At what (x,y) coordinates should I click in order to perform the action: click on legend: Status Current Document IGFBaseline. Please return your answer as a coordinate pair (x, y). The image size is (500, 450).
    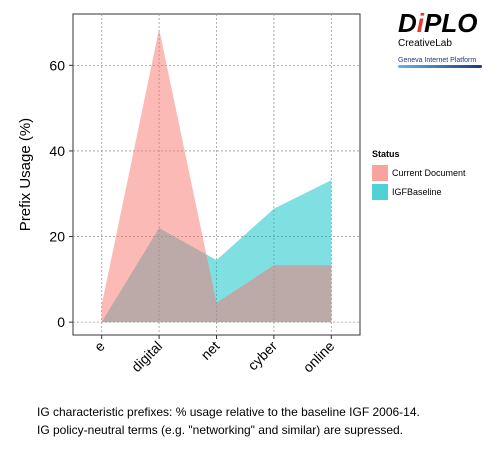
    Looking at the image, I should click on (419, 175).